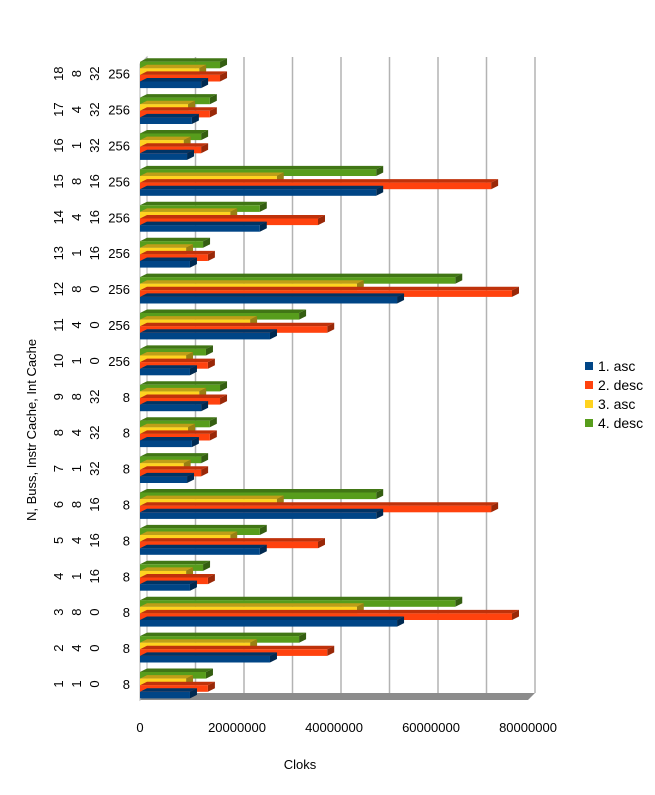 This screenshot has height=795, width=655. I want to click on category-label: 9, so click(58, 396).